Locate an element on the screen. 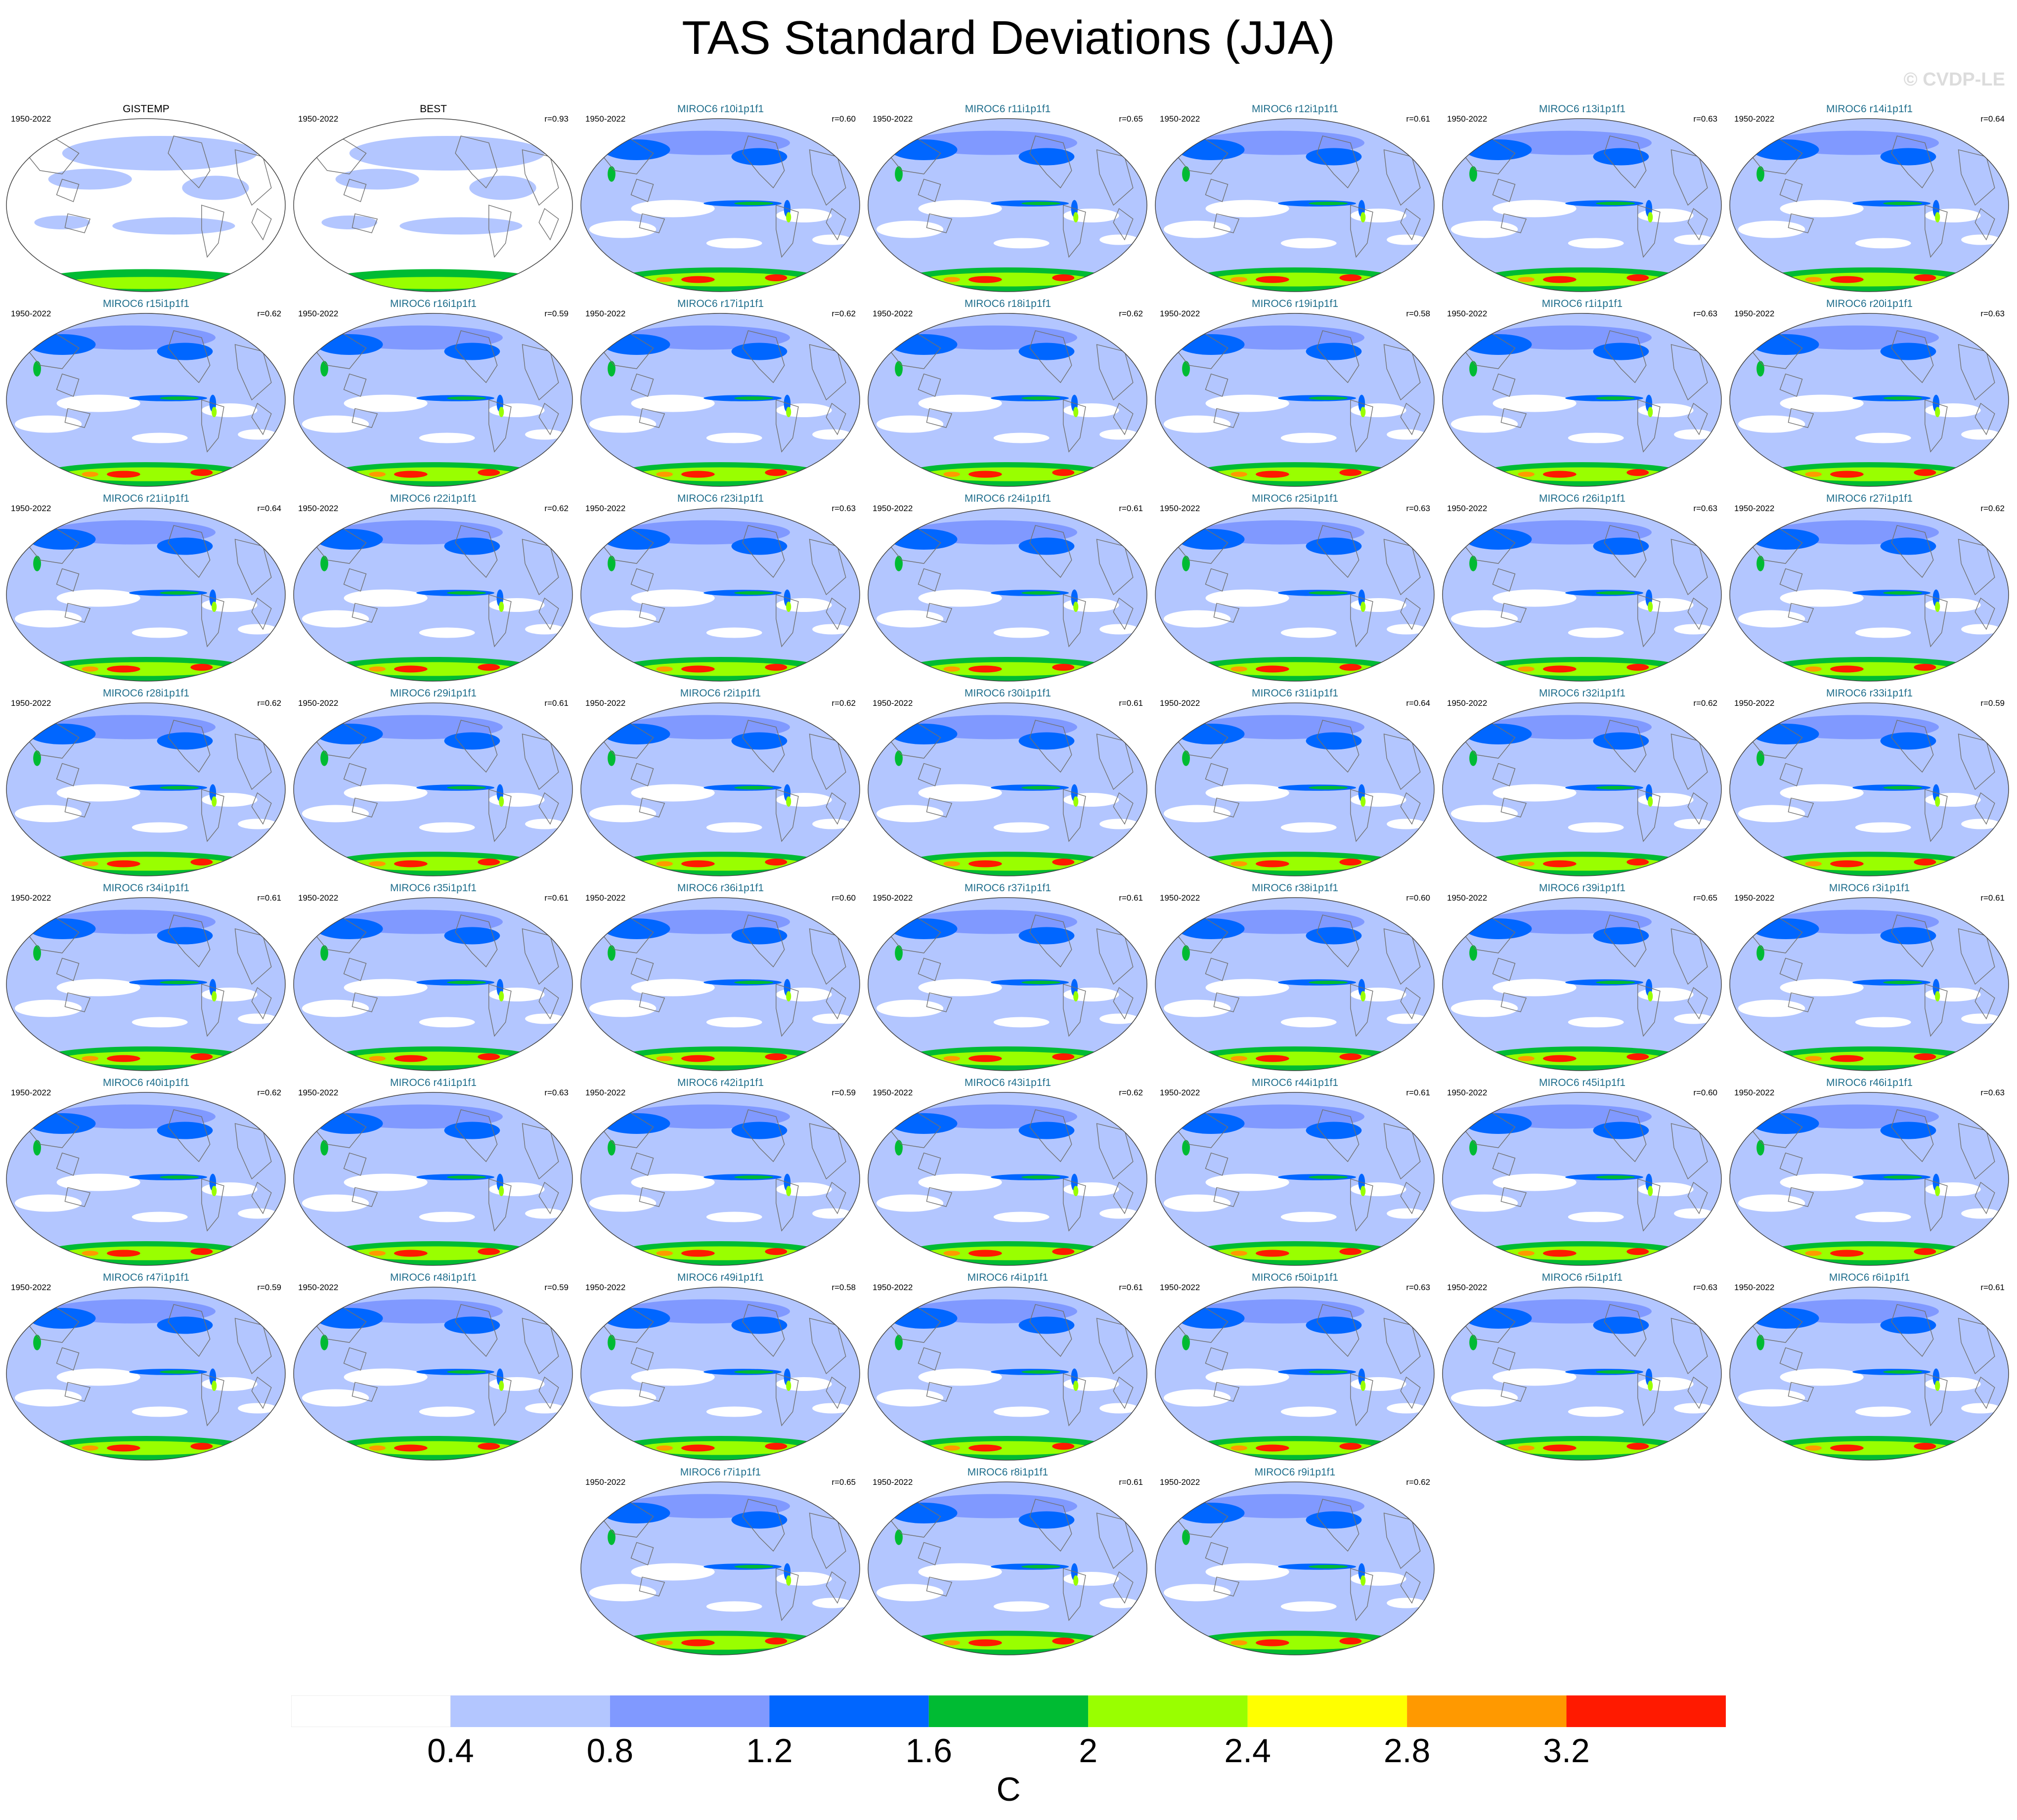 The width and height of the screenshot is (2017, 1820). colorbar-swatch is located at coordinates (1168, 1711).